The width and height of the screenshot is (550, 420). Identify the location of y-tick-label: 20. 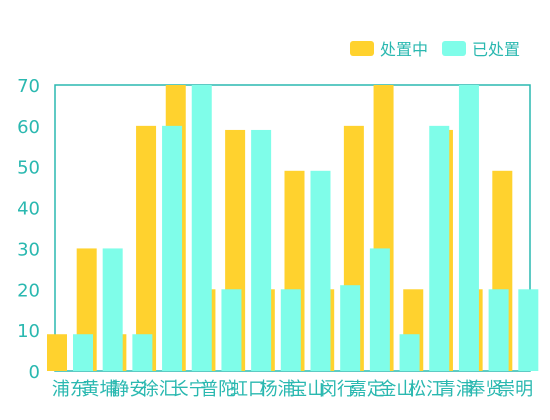
(28, 290).